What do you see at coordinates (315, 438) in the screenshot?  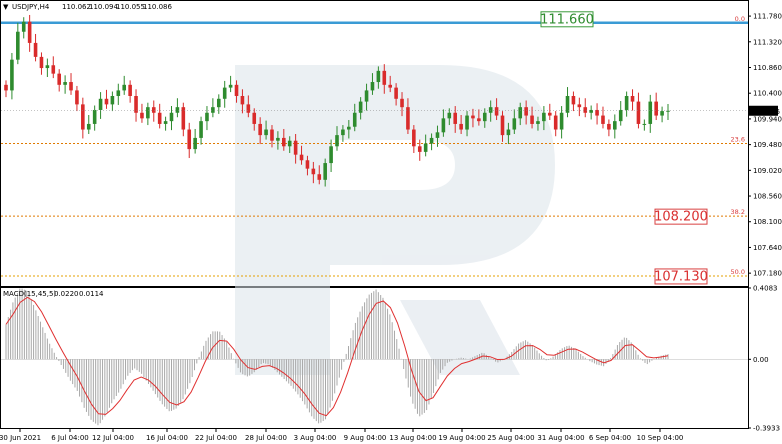 I see `time-tick-label: 3 Aug 04:00` at bounding box center [315, 438].